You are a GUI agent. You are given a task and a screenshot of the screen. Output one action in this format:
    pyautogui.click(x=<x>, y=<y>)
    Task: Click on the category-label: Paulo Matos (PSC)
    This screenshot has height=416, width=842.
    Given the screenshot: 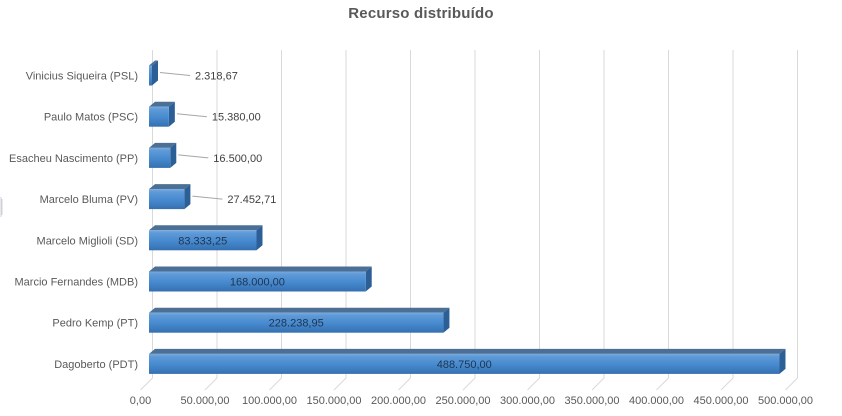 What is the action you would take?
    pyautogui.click(x=91, y=118)
    